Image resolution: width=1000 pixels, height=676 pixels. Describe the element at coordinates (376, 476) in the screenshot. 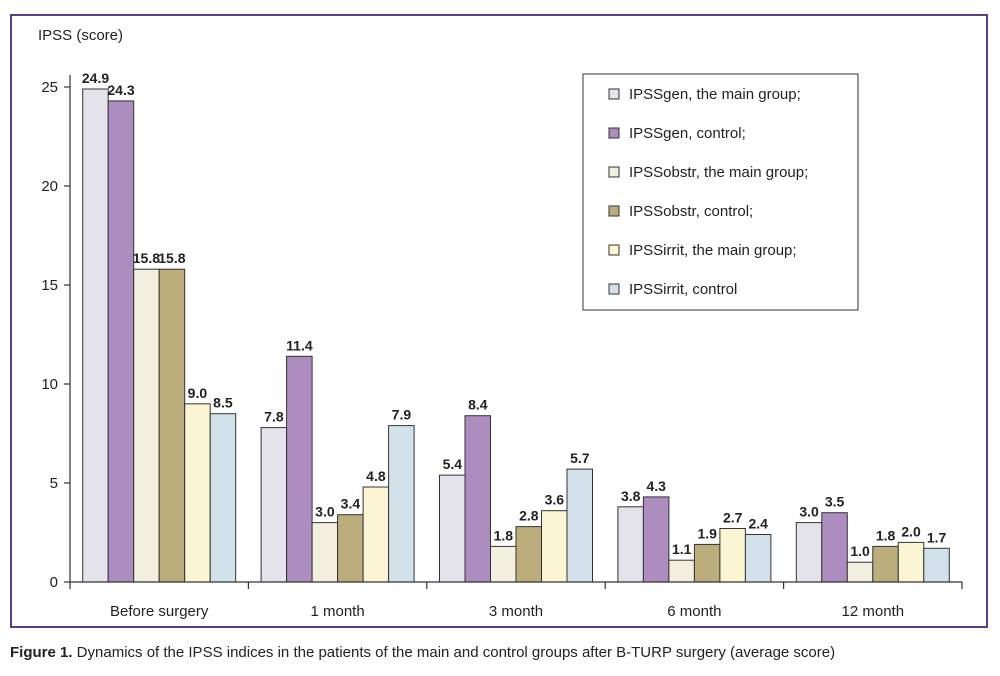

I see `value-label: 4.8` at that location.